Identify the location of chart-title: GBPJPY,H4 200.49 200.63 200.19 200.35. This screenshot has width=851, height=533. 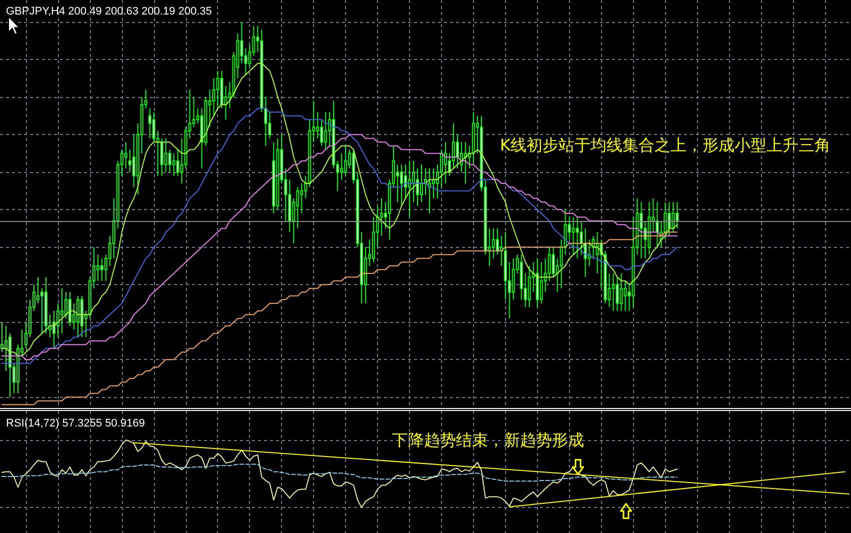
(109, 12).